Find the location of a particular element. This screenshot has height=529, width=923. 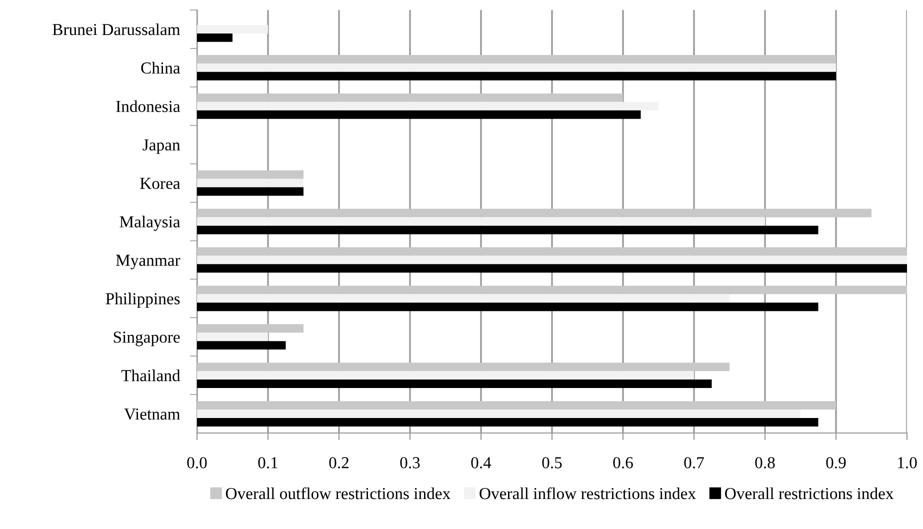

legend-label: Overall inflow restrictions index is located at coordinates (588, 493).